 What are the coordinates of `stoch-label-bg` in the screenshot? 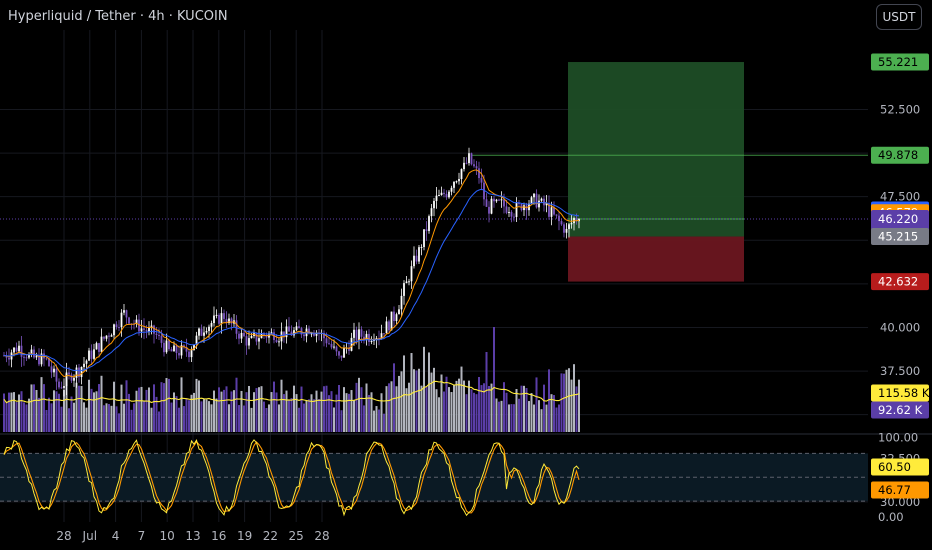 It's located at (900, 467).